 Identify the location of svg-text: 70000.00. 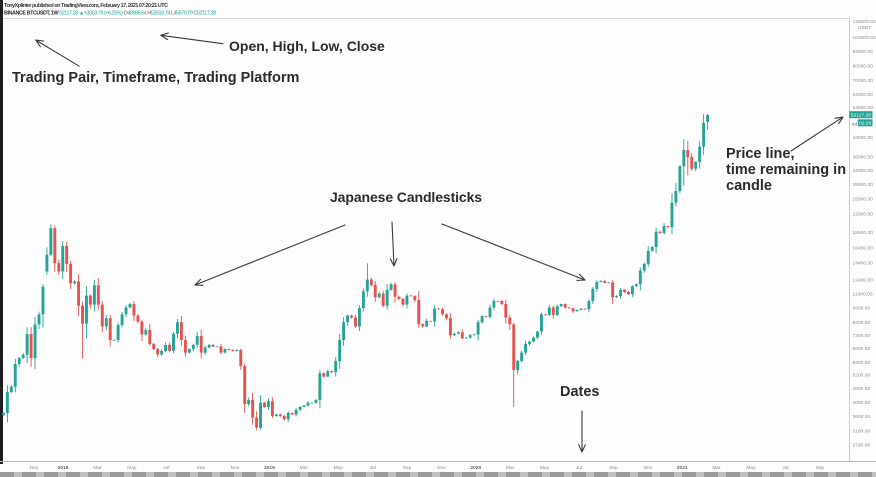
(863, 81).